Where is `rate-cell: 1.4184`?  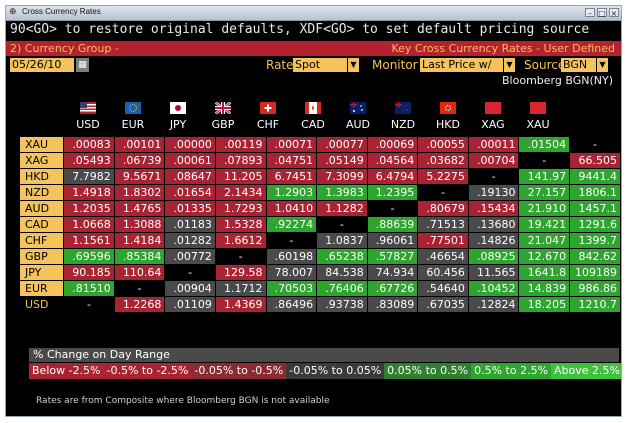
rate-cell: 1.4184 is located at coordinates (139, 240).